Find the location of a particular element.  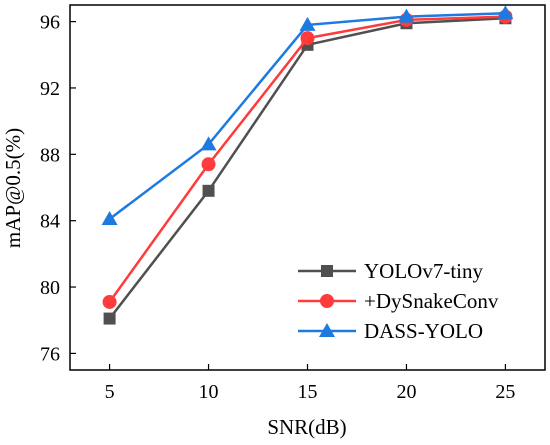

legend-label: +DySnakeConv is located at coordinates (431, 301).